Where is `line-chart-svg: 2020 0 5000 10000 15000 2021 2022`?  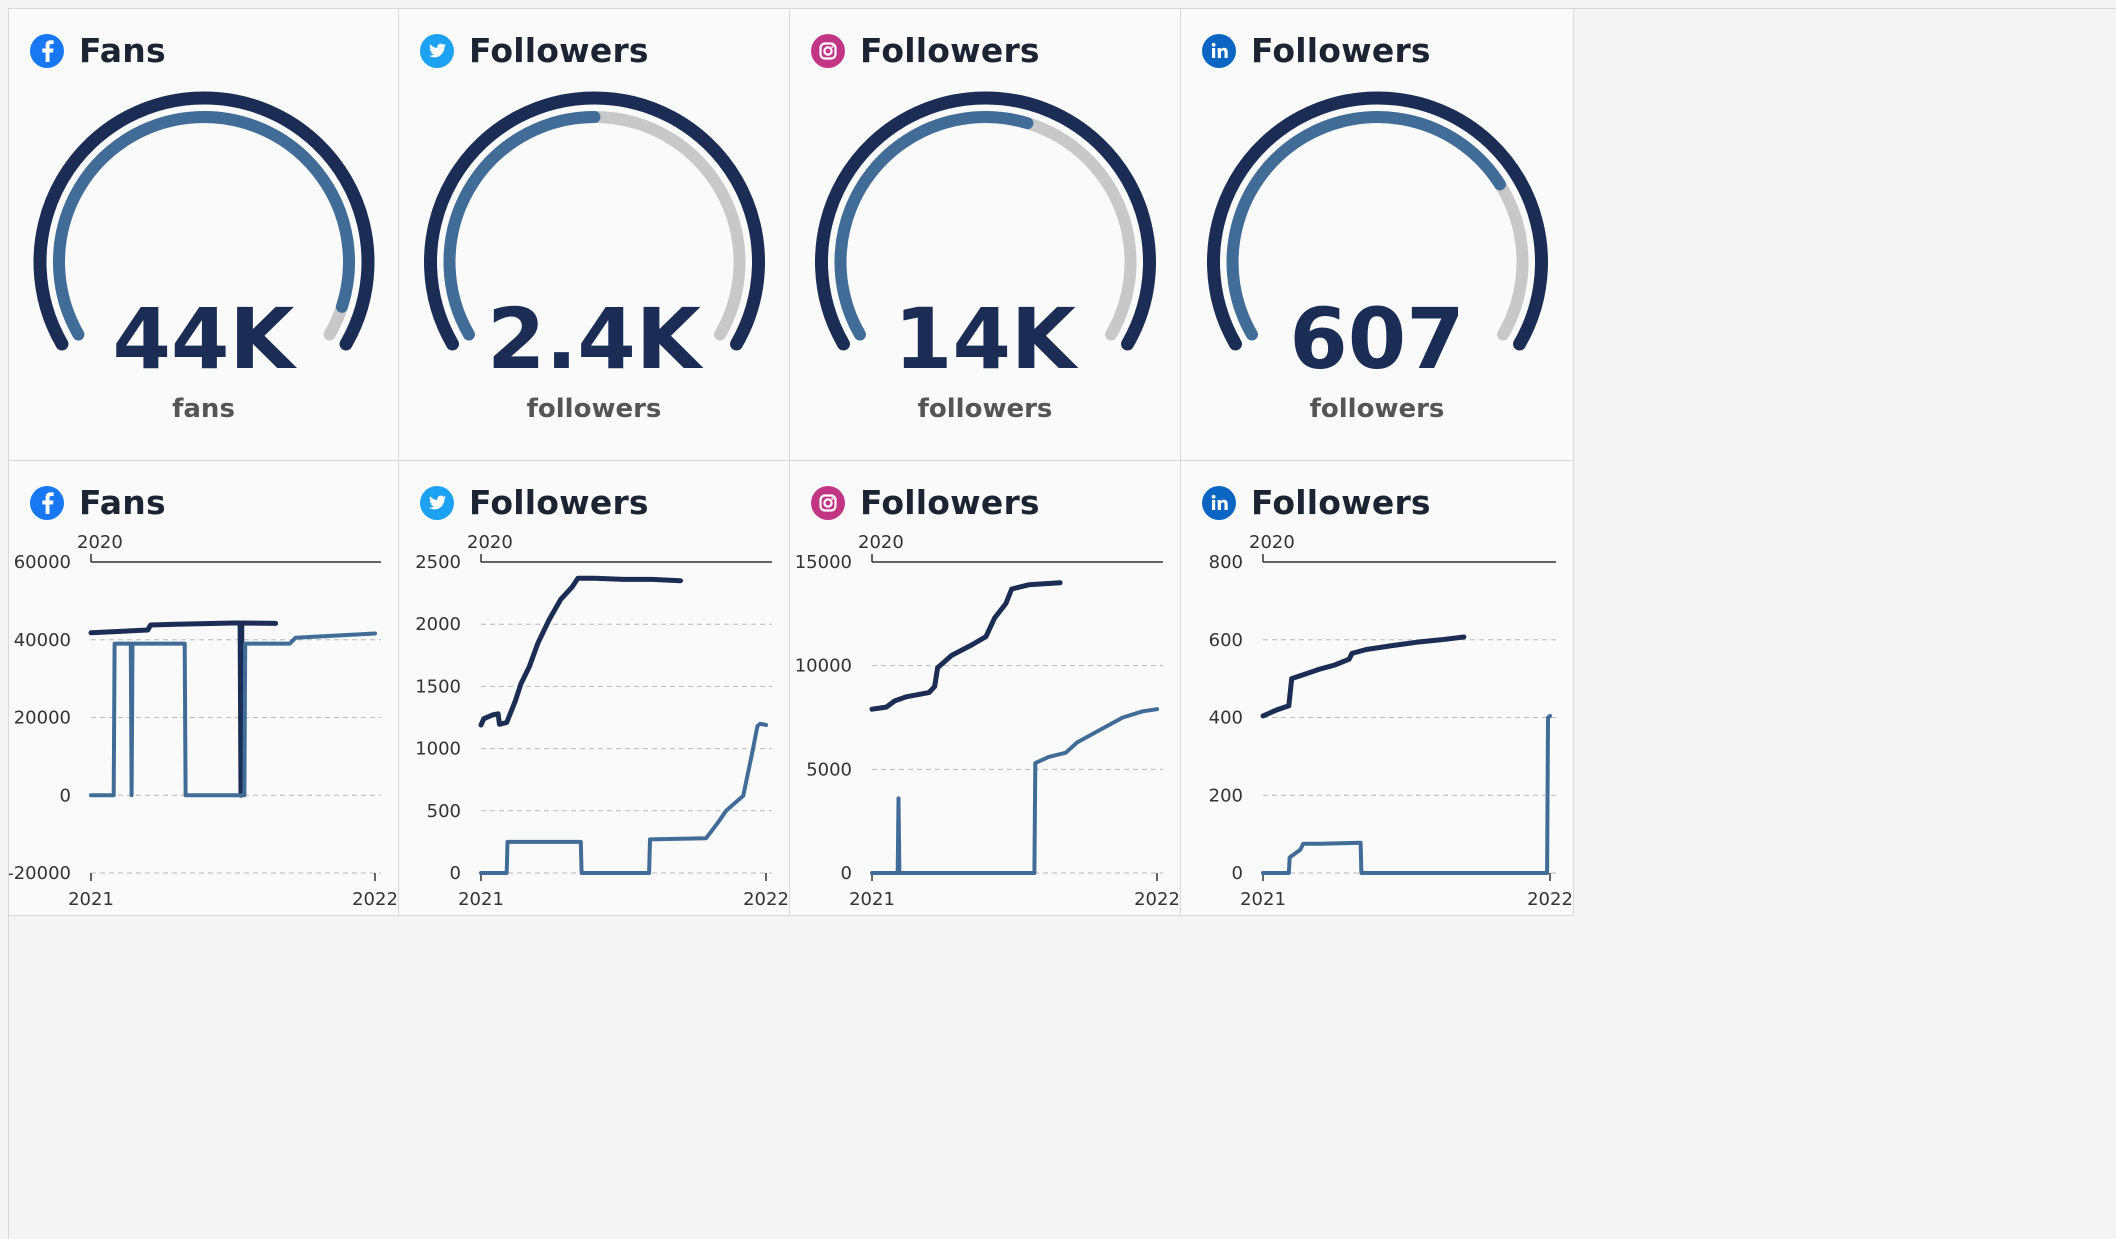
line-chart-svg: 2020 0 5000 10000 15000 2021 2022 is located at coordinates (987, 721).